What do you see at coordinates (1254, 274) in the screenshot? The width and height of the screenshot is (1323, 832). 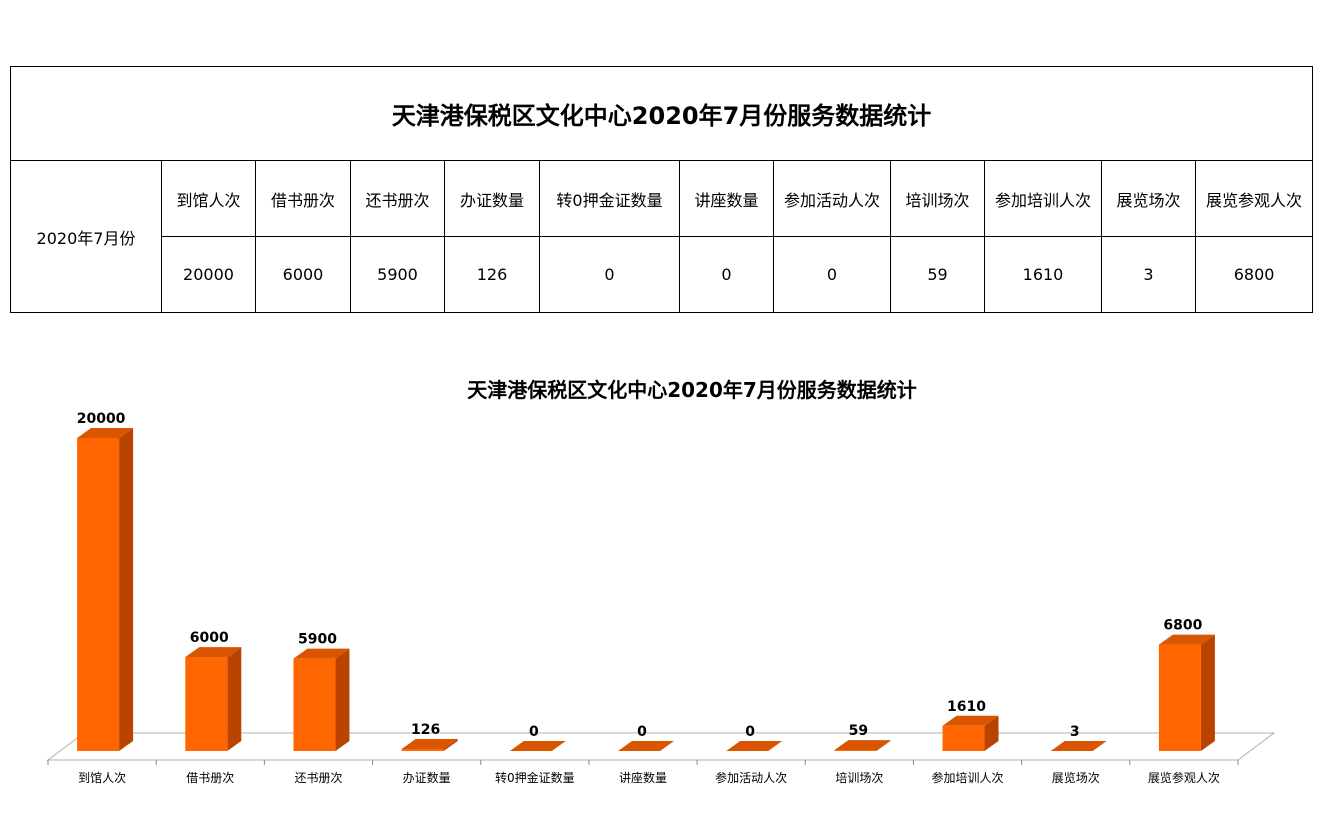 I see `value-cell: 6800` at bounding box center [1254, 274].